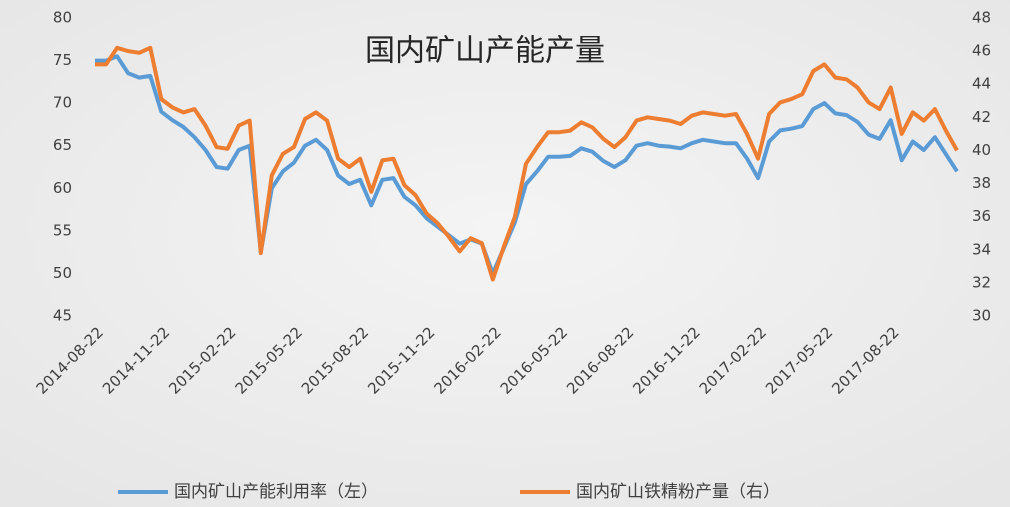 This screenshot has height=507, width=1010. What do you see at coordinates (62, 145) in the screenshot?
I see `y-tick-label: 65` at bounding box center [62, 145].